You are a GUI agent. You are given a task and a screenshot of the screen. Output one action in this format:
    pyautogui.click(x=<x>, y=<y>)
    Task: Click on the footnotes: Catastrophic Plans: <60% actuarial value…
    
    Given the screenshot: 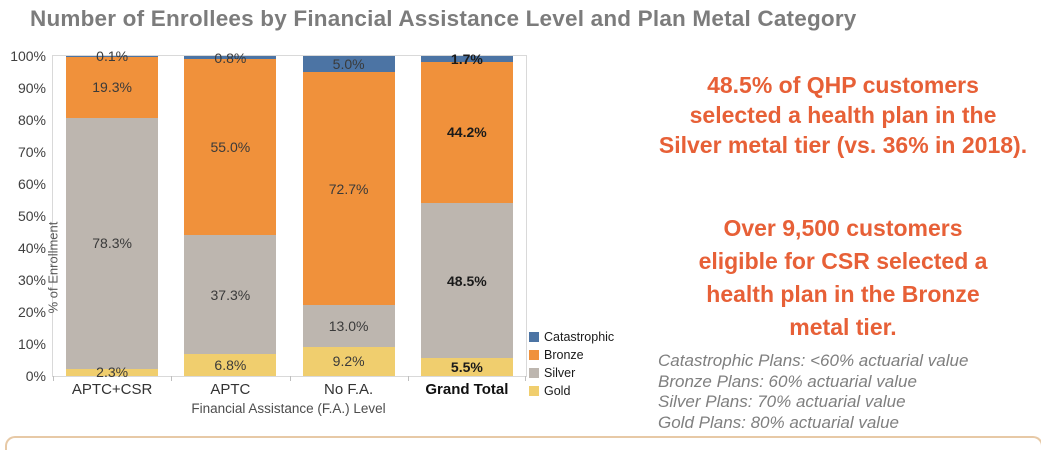 What is the action you would take?
    pyautogui.click(x=848, y=392)
    